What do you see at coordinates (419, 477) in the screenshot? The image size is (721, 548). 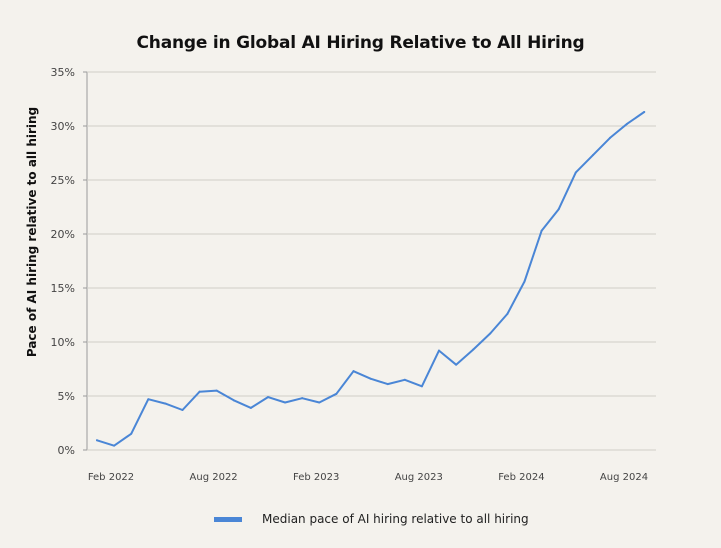 I see `x-tick-label: Aug 2023` at bounding box center [419, 477].